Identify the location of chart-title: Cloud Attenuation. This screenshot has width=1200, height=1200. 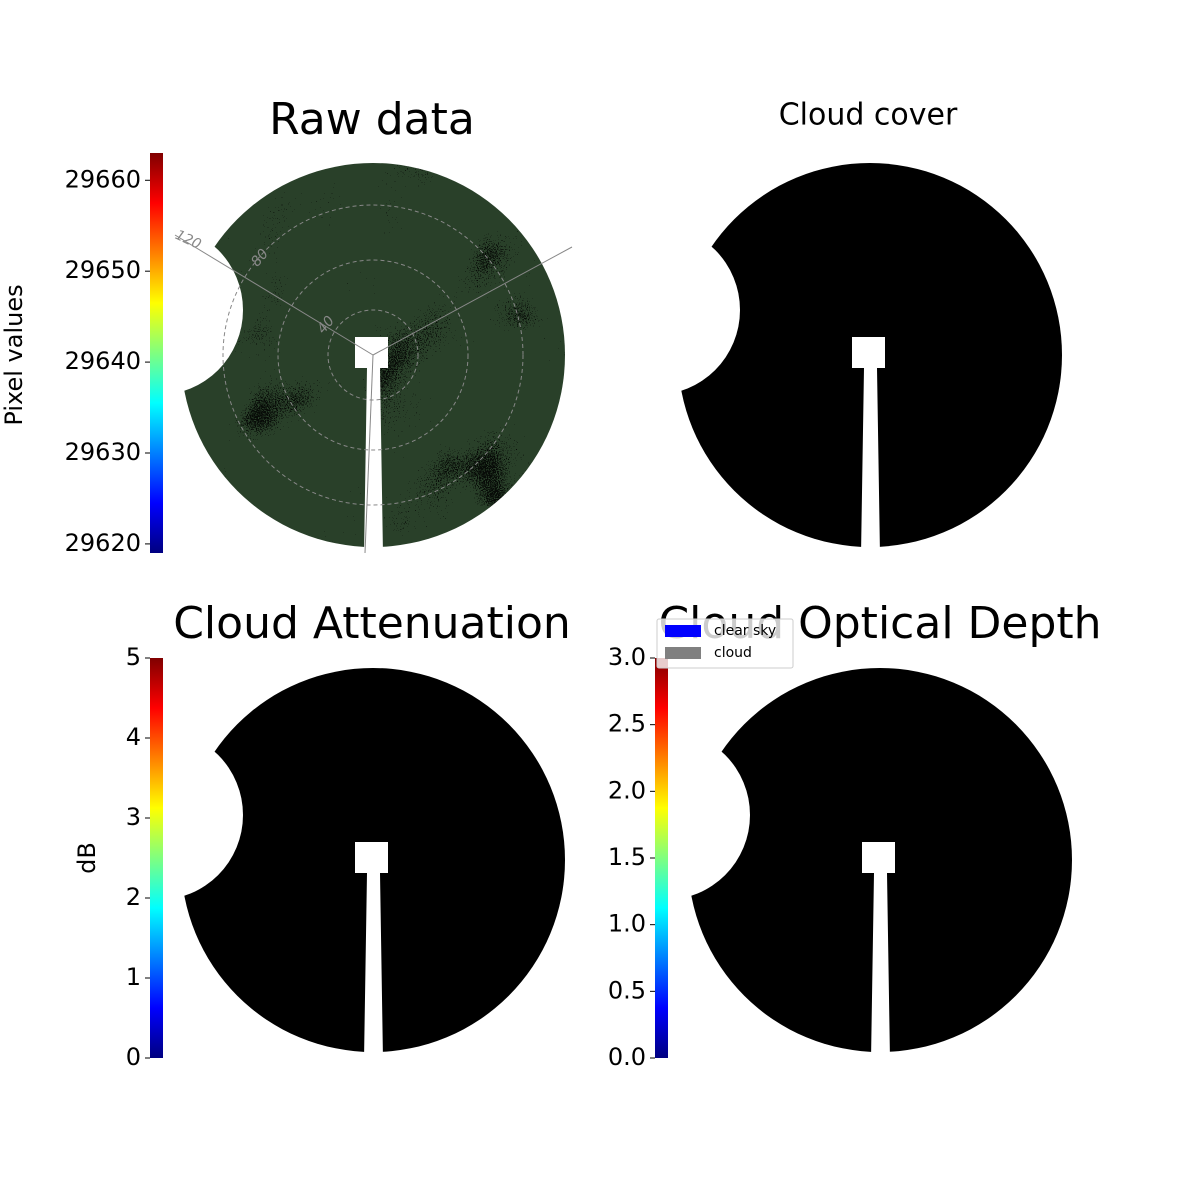
(372, 623).